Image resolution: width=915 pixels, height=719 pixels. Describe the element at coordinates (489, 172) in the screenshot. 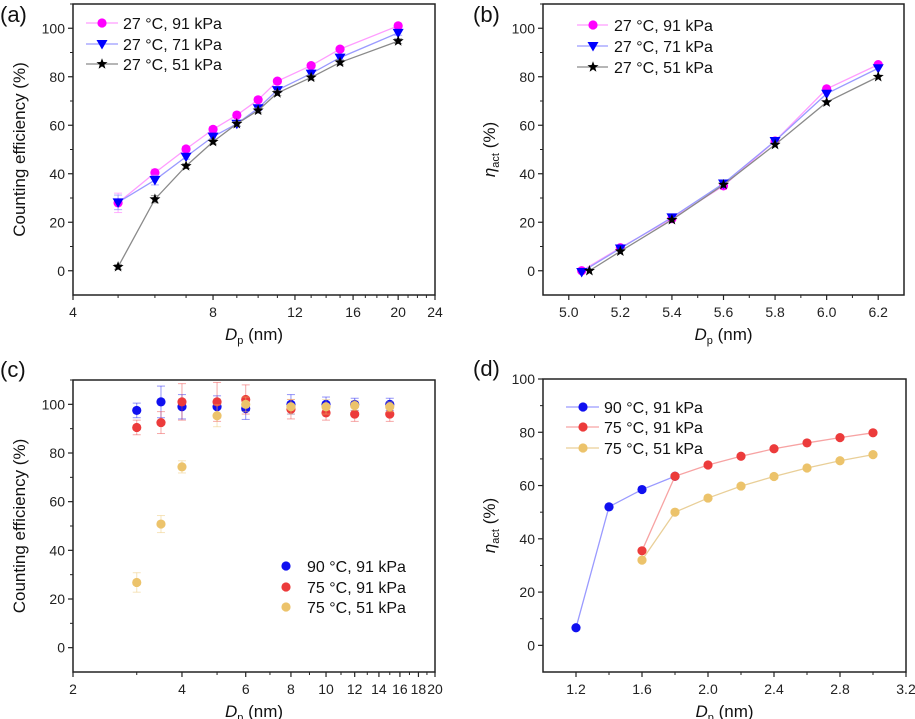

I see `y-label-symbol: η` at that location.